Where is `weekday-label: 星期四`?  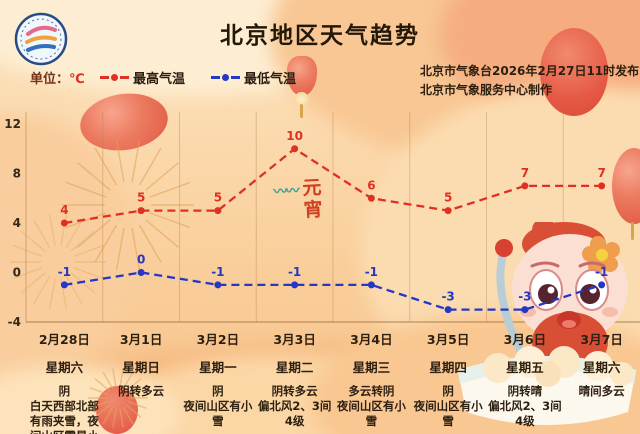
weekday-label: 星期四 is located at coordinates (448, 367).